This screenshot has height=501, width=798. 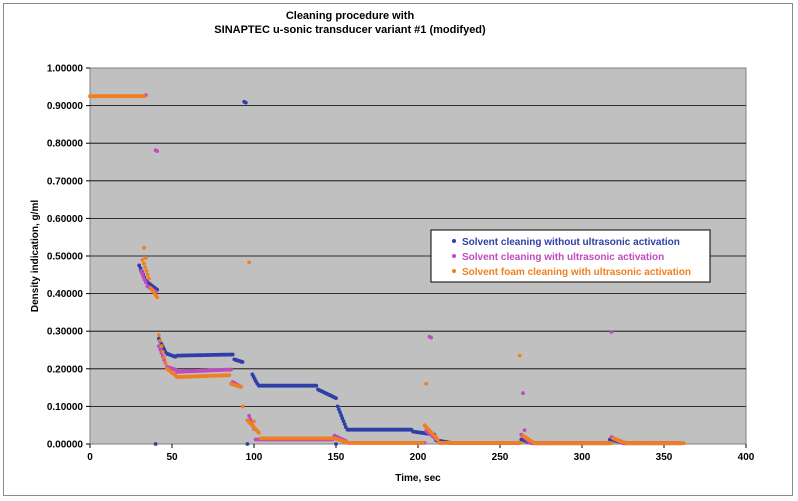 What do you see at coordinates (254, 457) in the screenshot?
I see `x-tick-label: 100` at bounding box center [254, 457].